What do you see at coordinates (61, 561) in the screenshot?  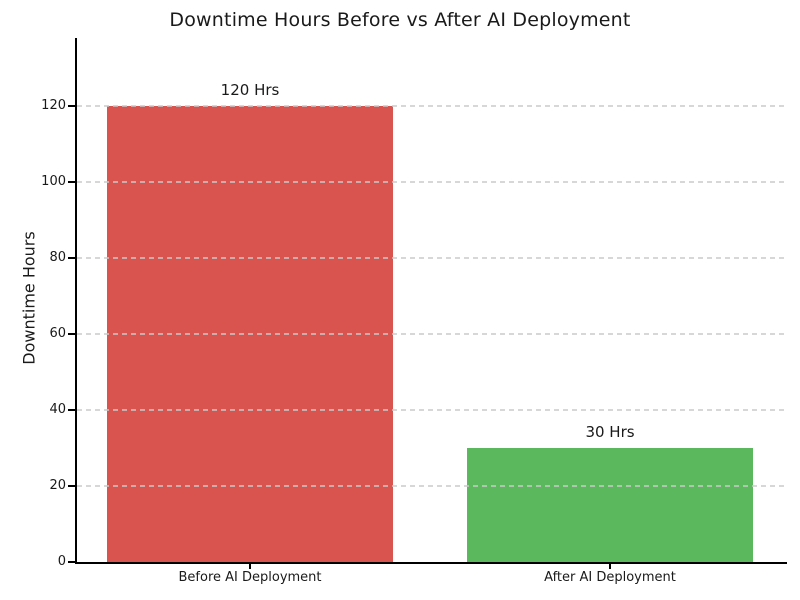 I see `y-tick-label-0: 0` at bounding box center [61, 561].